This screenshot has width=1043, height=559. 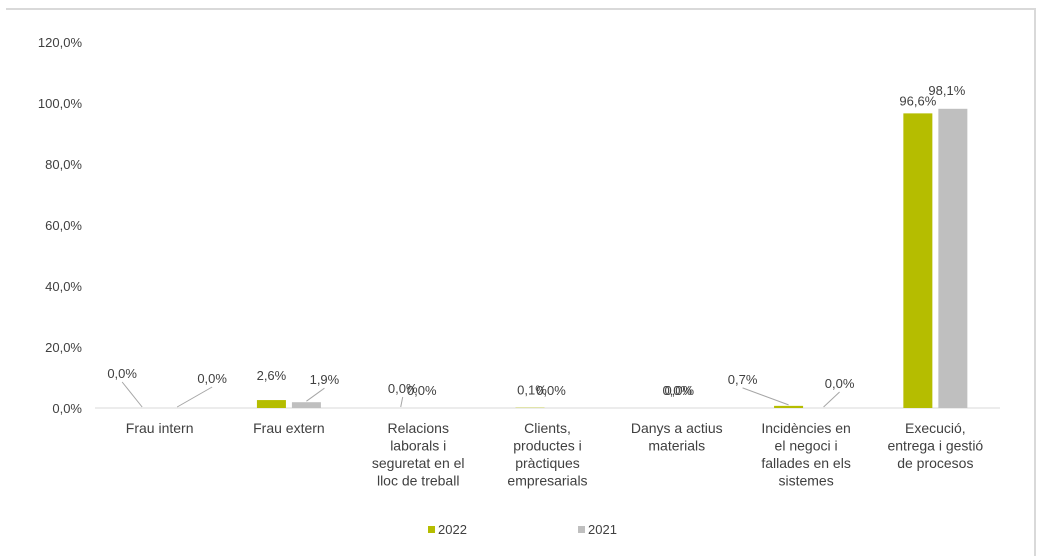 What do you see at coordinates (946, 90) in the screenshot?
I see `data-label-2021: 98,1%` at bounding box center [946, 90].